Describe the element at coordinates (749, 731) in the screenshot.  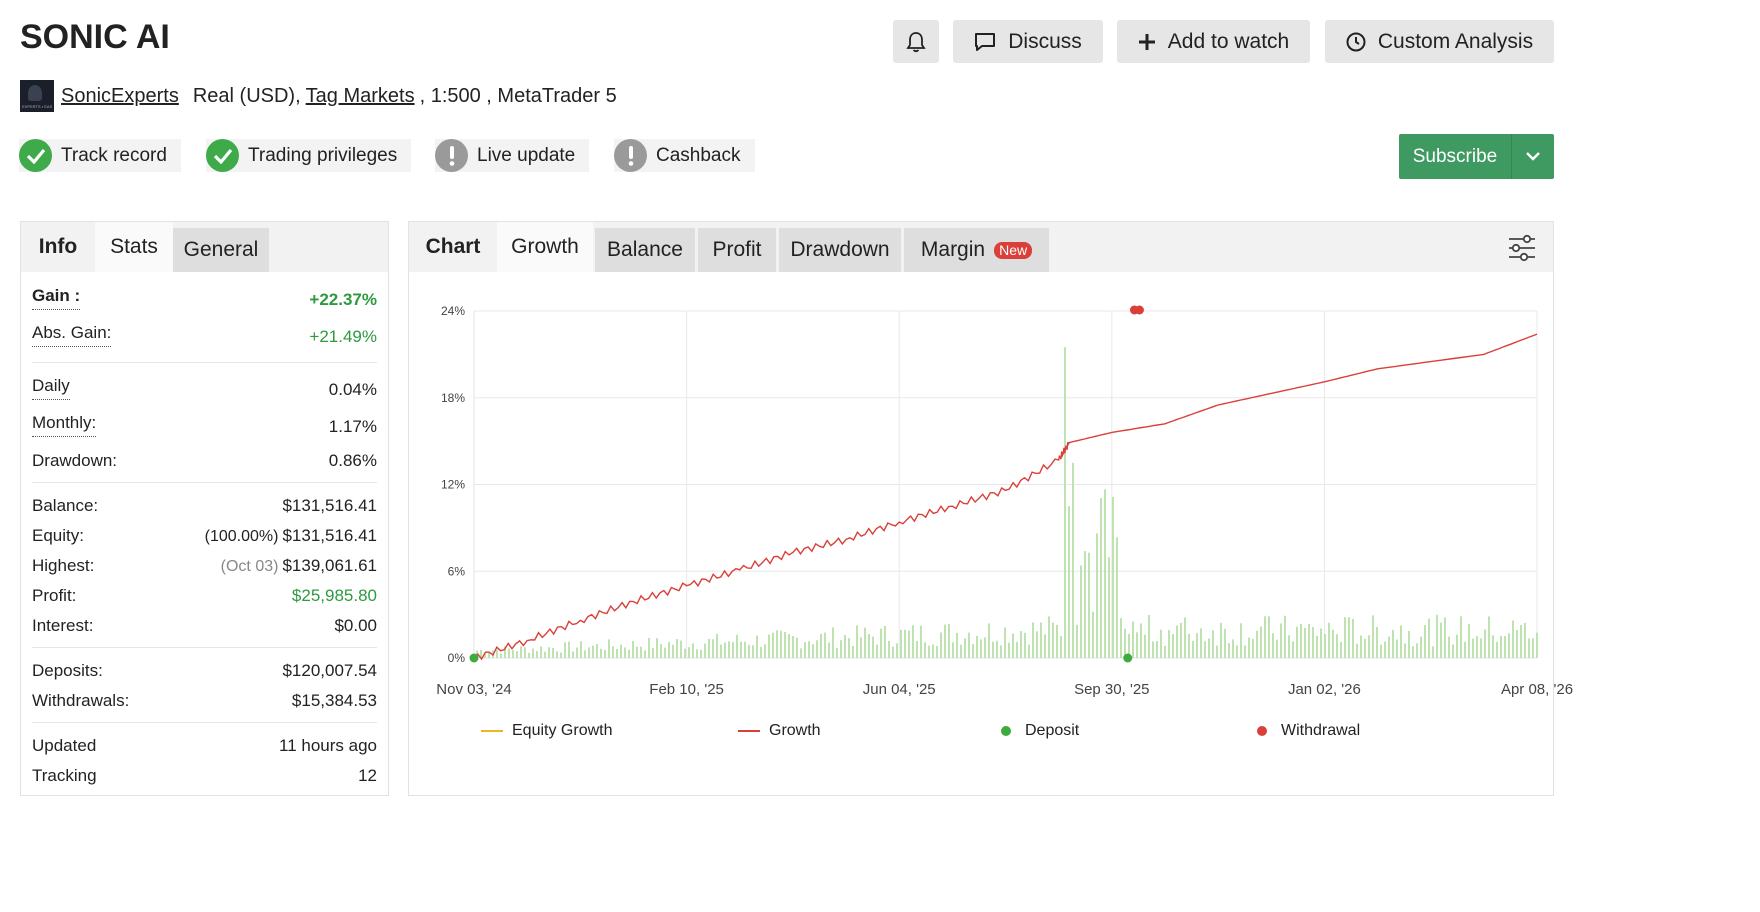
I see `legend-line-swatch` at that location.